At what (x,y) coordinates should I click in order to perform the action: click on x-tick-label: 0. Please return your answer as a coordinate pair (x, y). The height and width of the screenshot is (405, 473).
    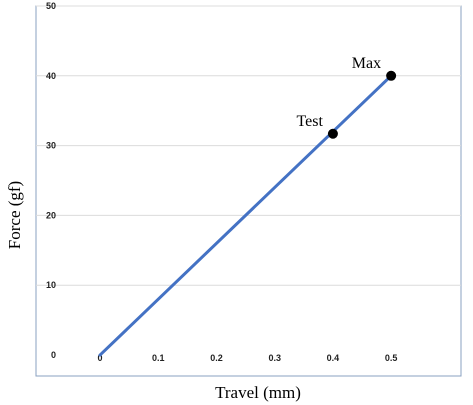
    Looking at the image, I should click on (100, 358).